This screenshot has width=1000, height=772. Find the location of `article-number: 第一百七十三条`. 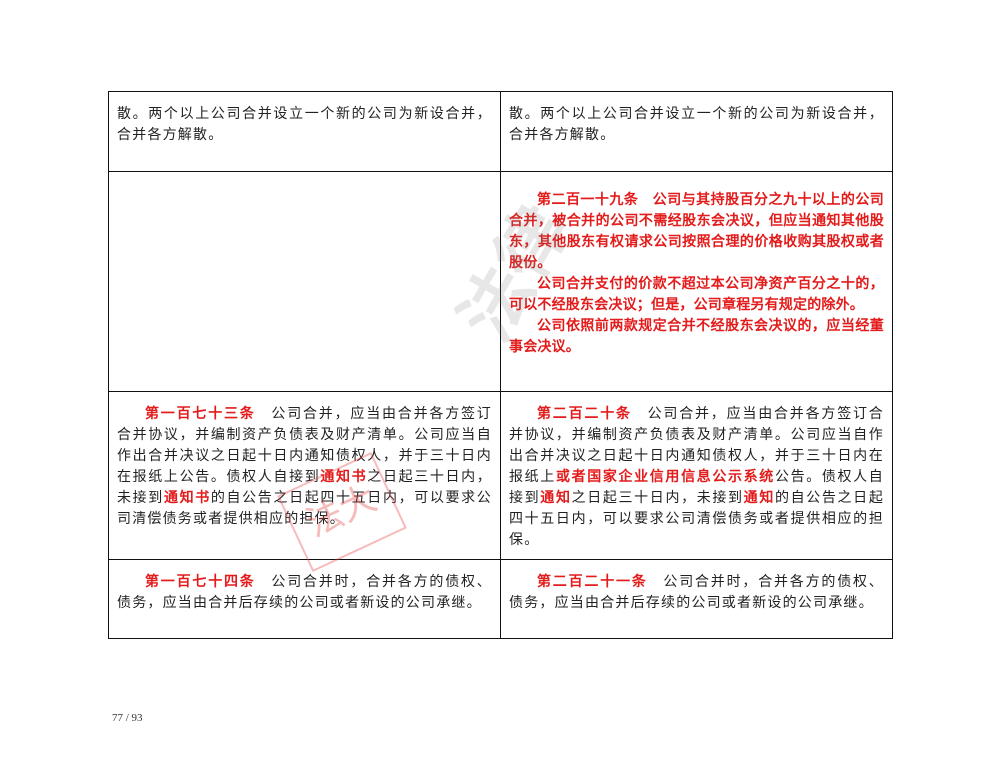

article-number: 第一百七十三条 is located at coordinates (200, 414).